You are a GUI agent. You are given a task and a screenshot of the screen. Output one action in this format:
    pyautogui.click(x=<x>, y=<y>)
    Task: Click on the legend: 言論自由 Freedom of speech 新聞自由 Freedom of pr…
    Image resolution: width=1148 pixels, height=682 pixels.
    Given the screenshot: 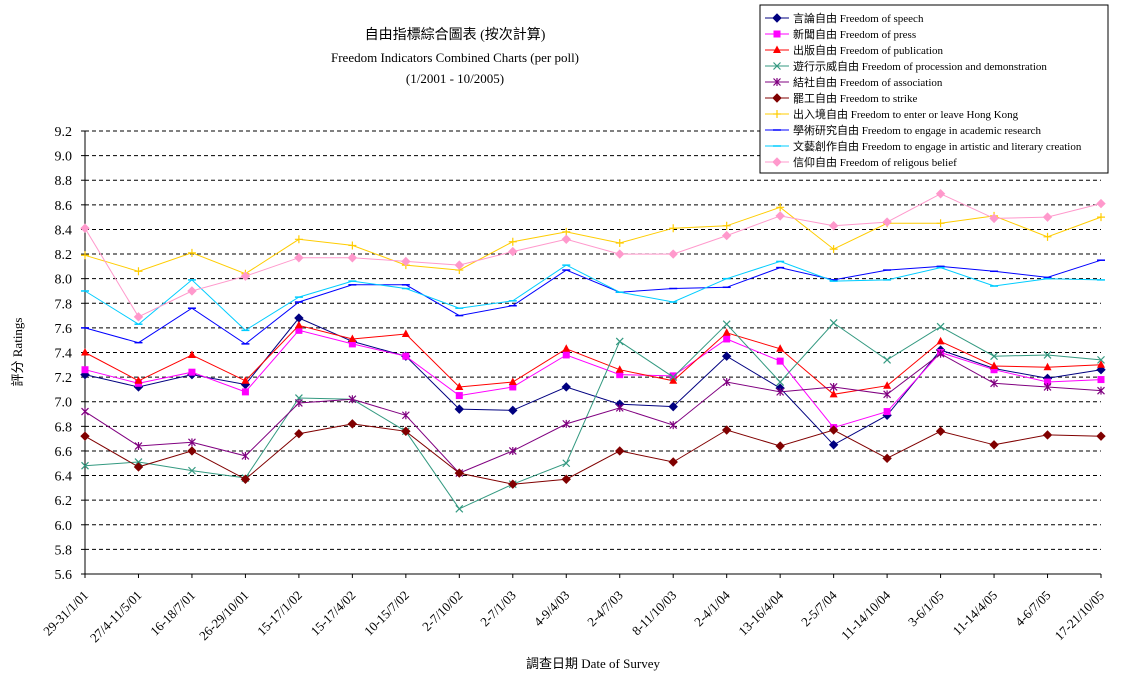 What is the action you would take?
    pyautogui.click(x=934, y=89)
    